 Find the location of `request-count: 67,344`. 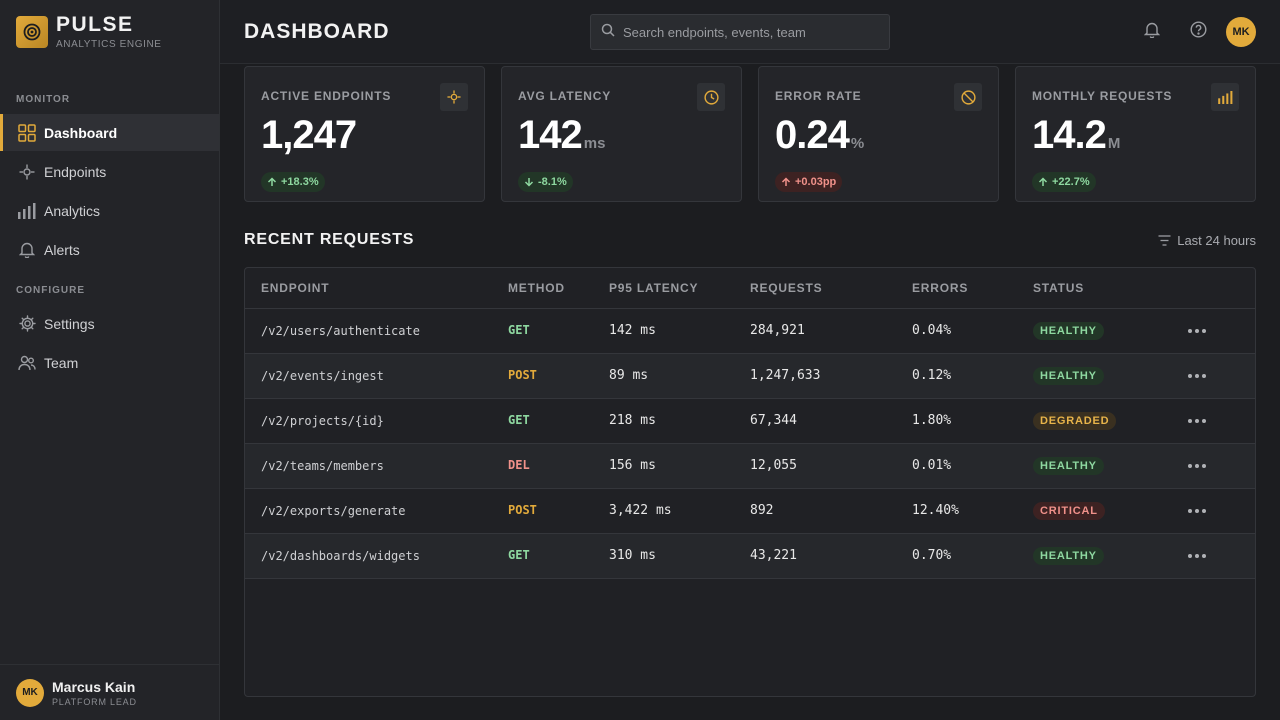

request-count: 67,344 is located at coordinates (831, 421).